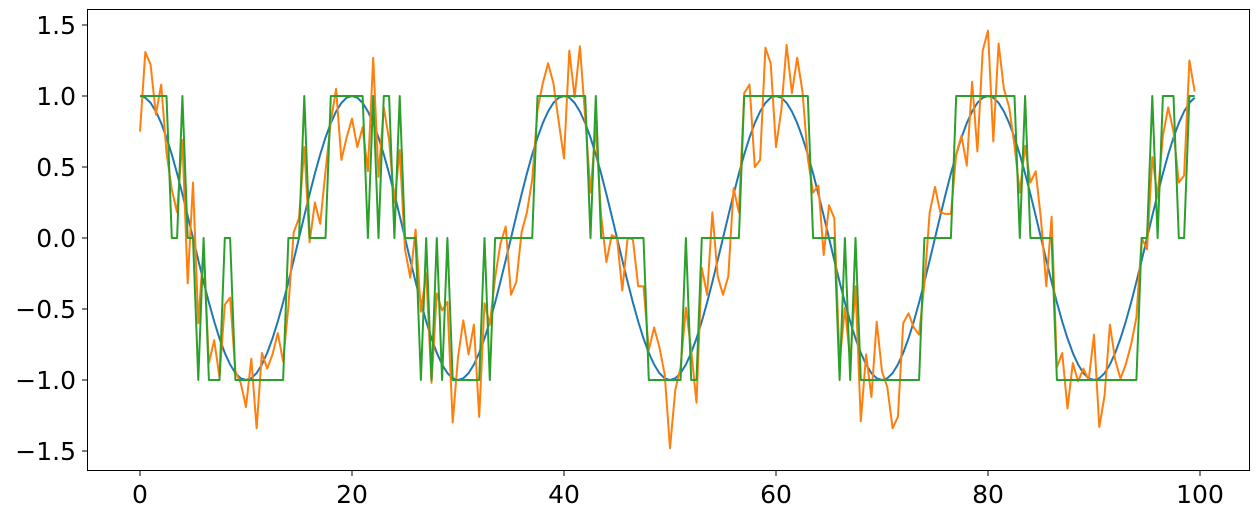  Describe the element at coordinates (1200, 494) in the screenshot. I see `x-tick-label: 100` at that location.